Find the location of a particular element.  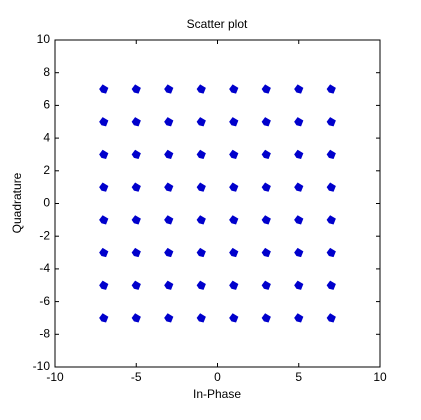

y-tick-label: 8 is located at coordinates (46, 72).